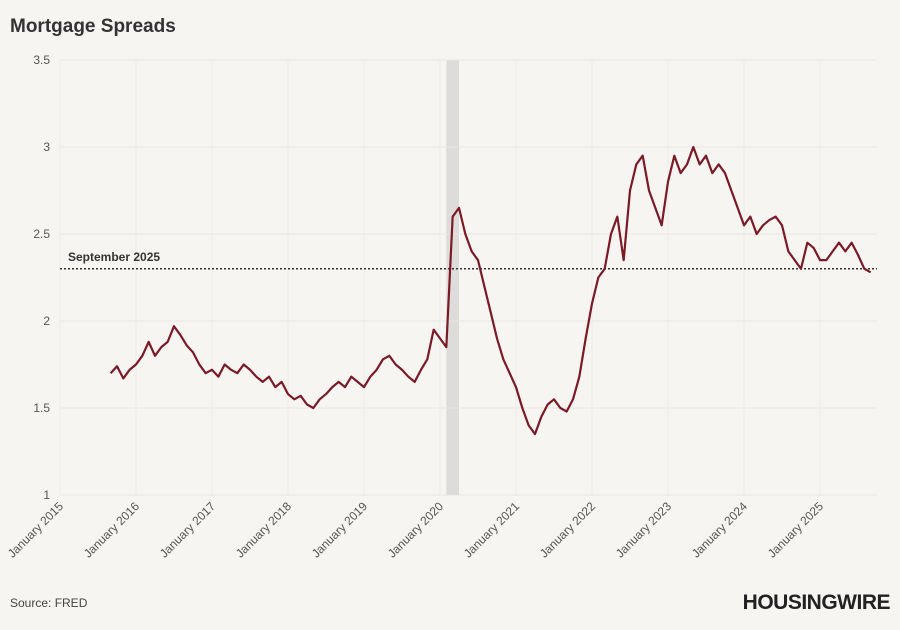 Image resolution: width=900 pixels, height=630 pixels. Describe the element at coordinates (114, 257) in the screenshot. I see `reference-label: September 2025` at that location.